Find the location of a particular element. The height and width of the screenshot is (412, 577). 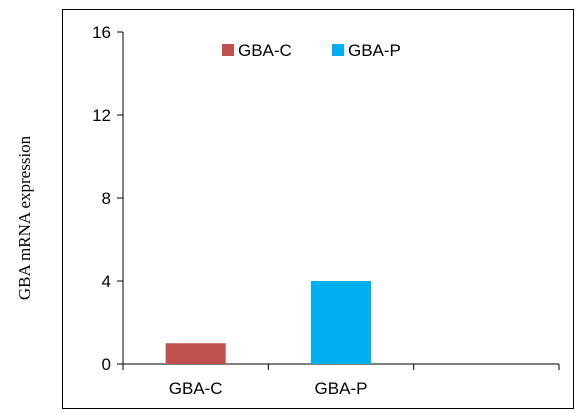

y-tick-label: 0 is located at coordinates (106, 364).